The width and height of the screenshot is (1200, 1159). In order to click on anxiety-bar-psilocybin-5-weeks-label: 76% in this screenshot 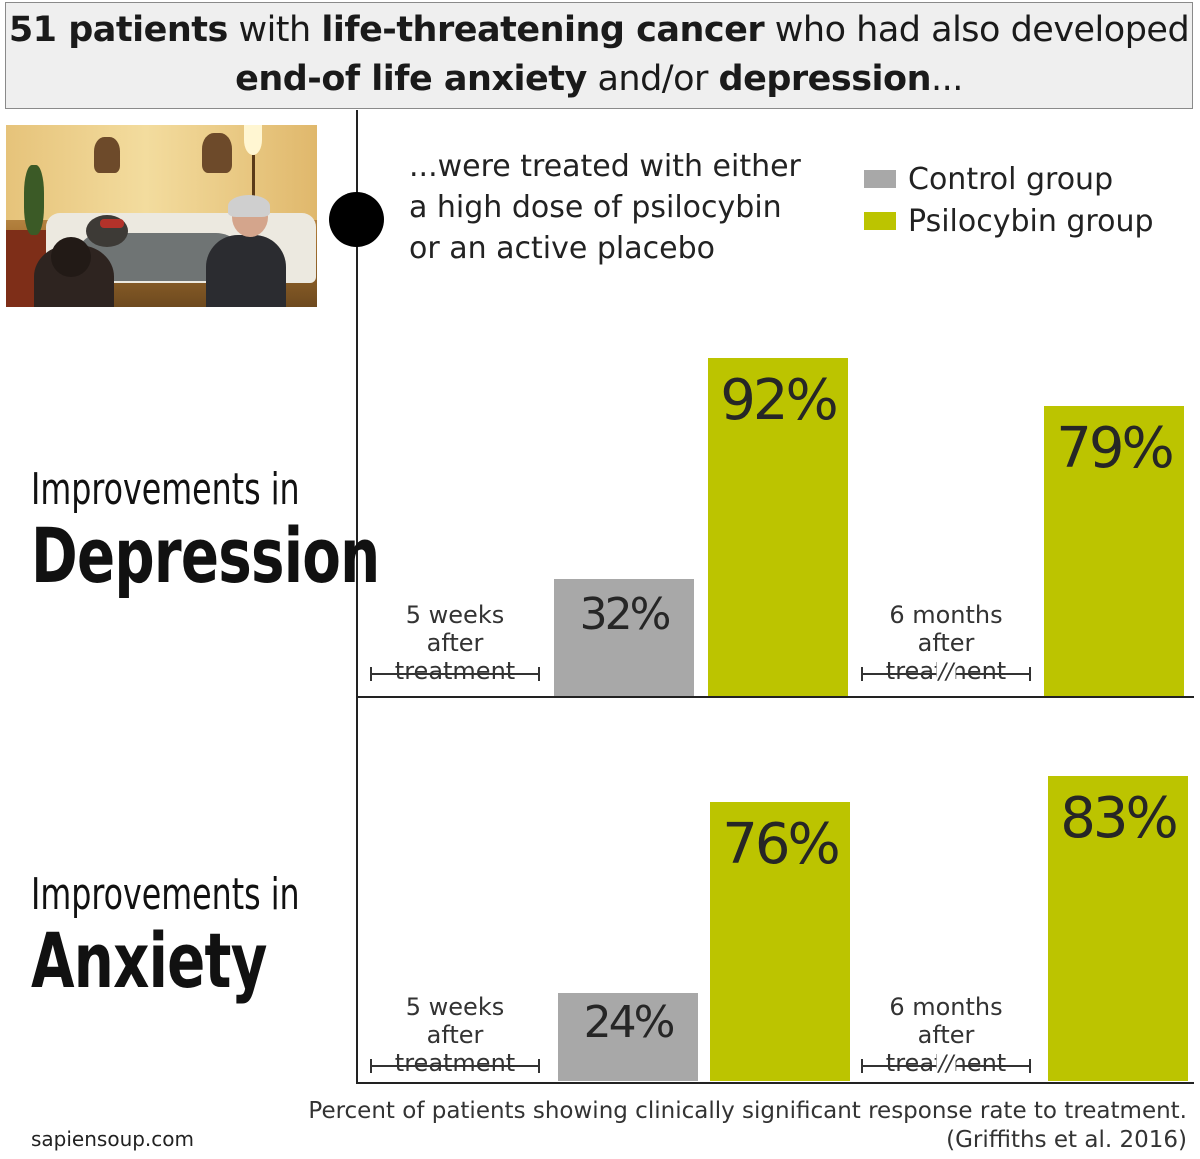, I will do `click(781, 844)`.